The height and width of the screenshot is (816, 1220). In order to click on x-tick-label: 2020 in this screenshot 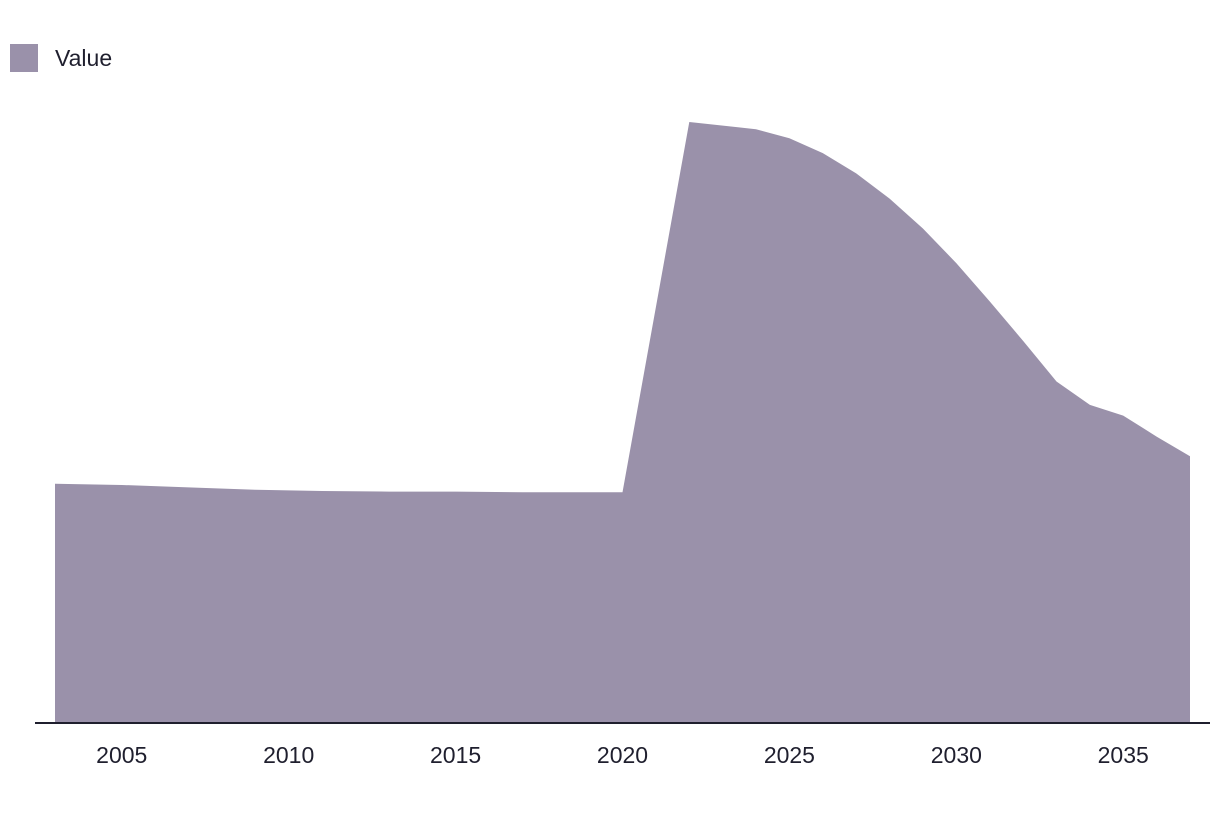, I will do `click(622, 755)`.